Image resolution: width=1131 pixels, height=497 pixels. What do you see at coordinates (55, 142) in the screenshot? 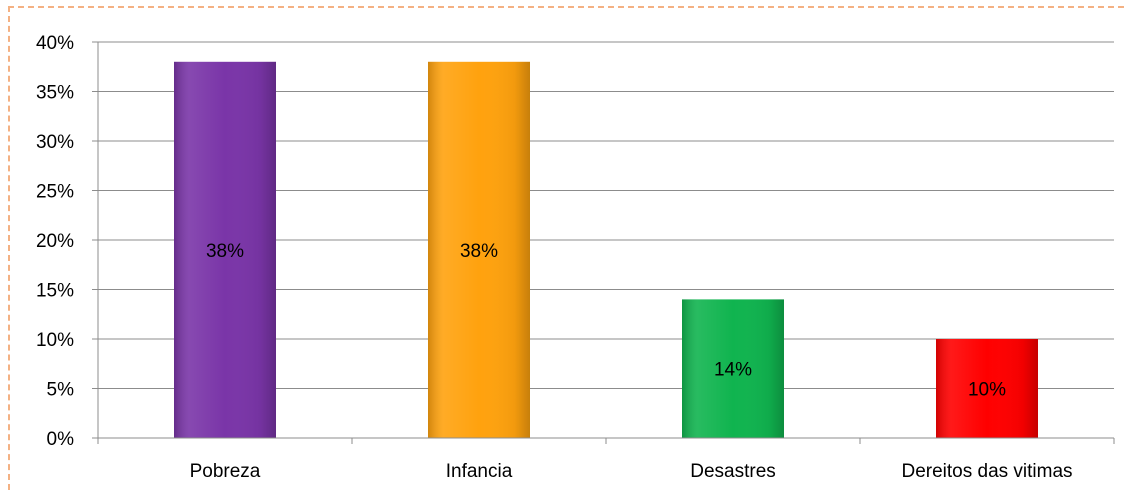
I see `y-tick-label: 30%` at bounding box center [55, 142].